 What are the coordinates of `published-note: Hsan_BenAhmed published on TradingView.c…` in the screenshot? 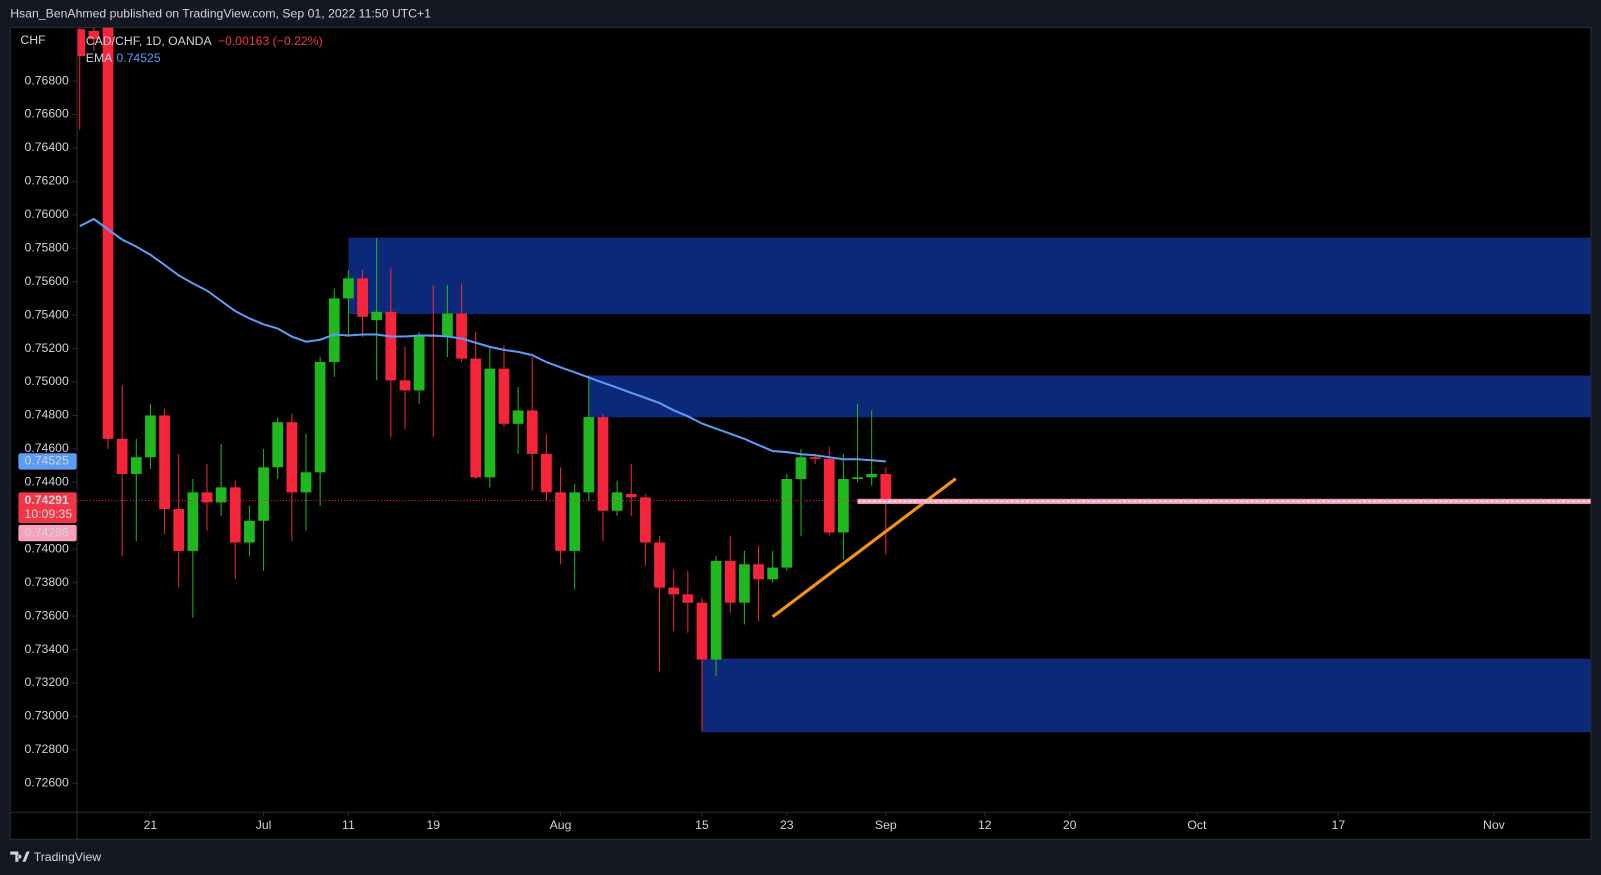 It's located at (220, 14).